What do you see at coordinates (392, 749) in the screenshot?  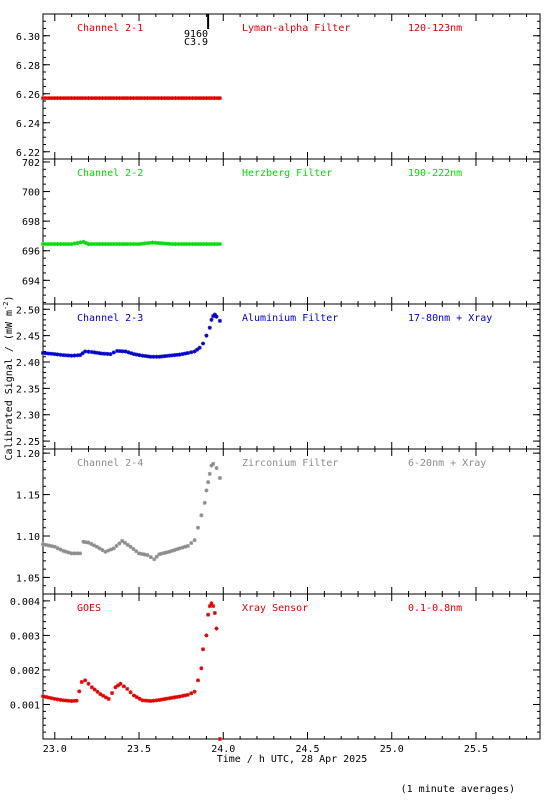 I see `x-tick-label: 25.0` at bounding box center [392, 749].